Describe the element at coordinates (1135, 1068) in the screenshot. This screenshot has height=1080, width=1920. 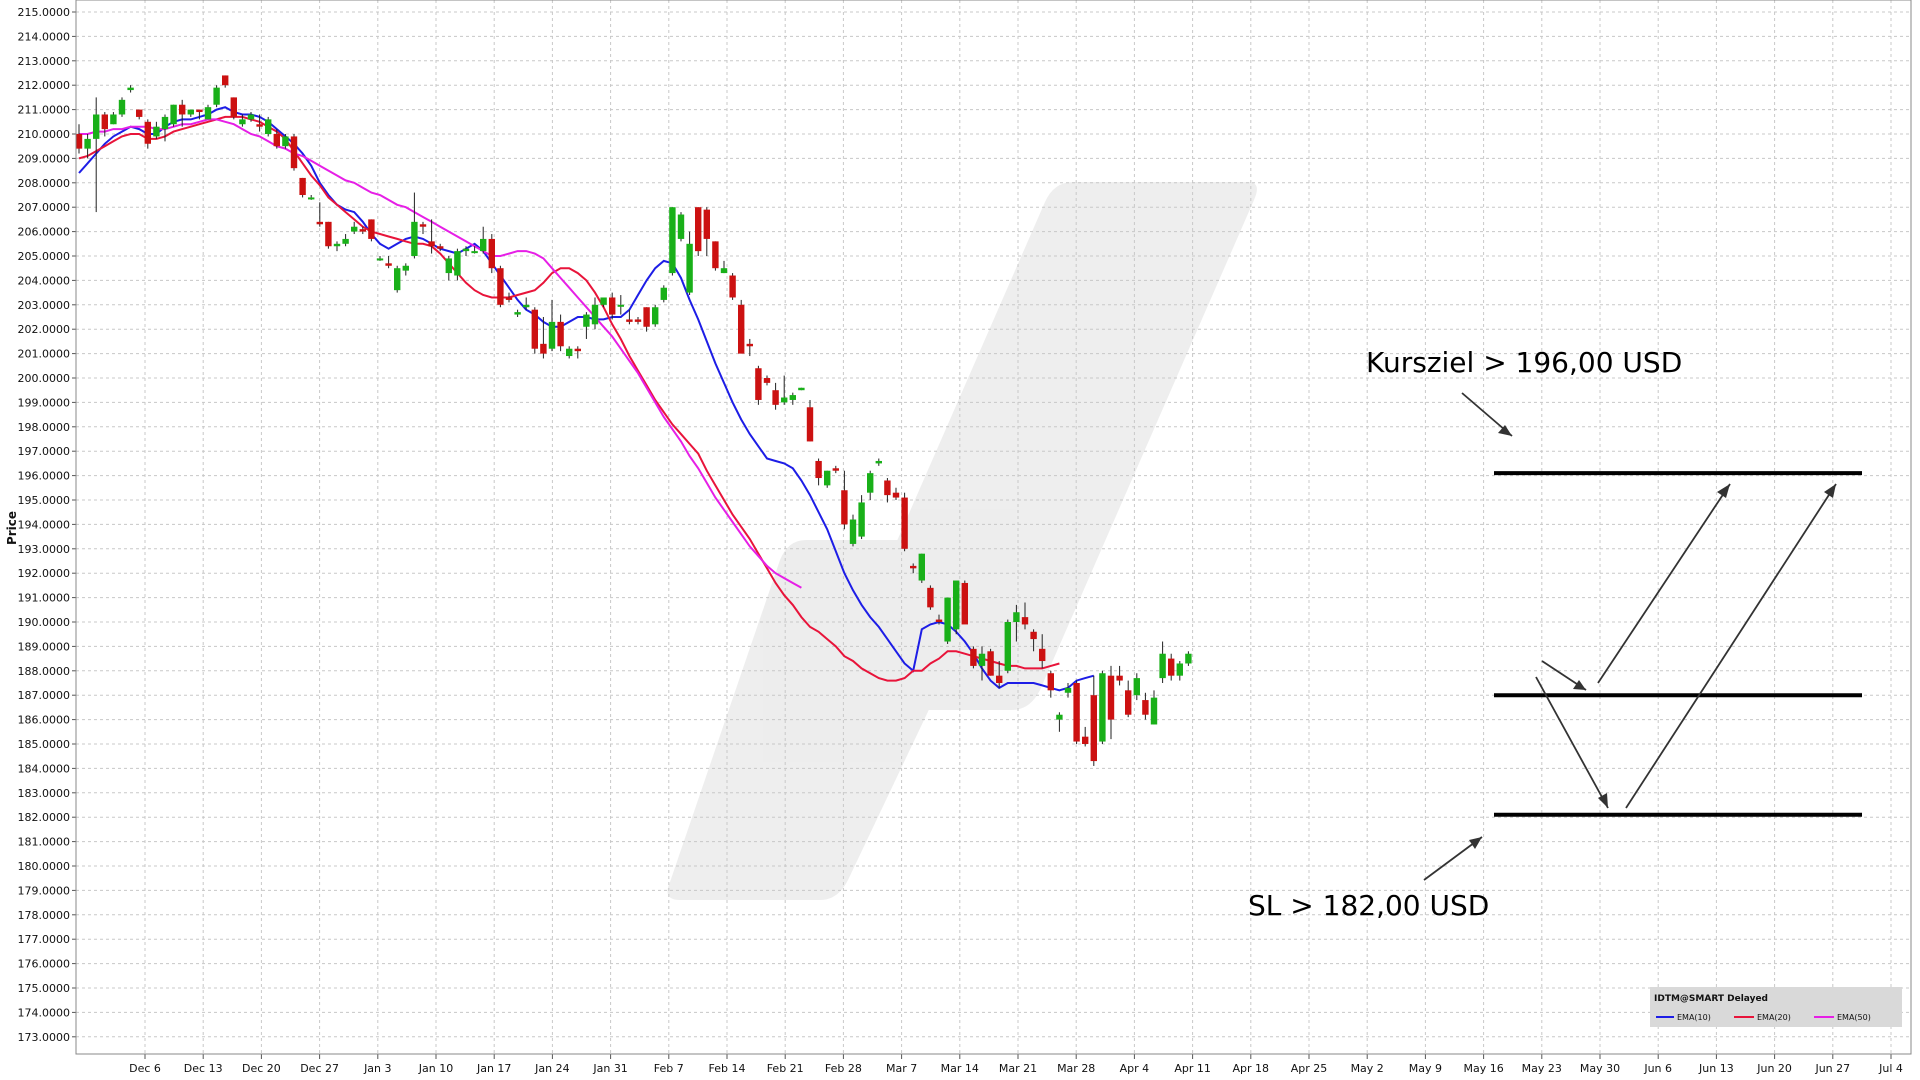
I see `x-tick-label: Apr 4` at that location.